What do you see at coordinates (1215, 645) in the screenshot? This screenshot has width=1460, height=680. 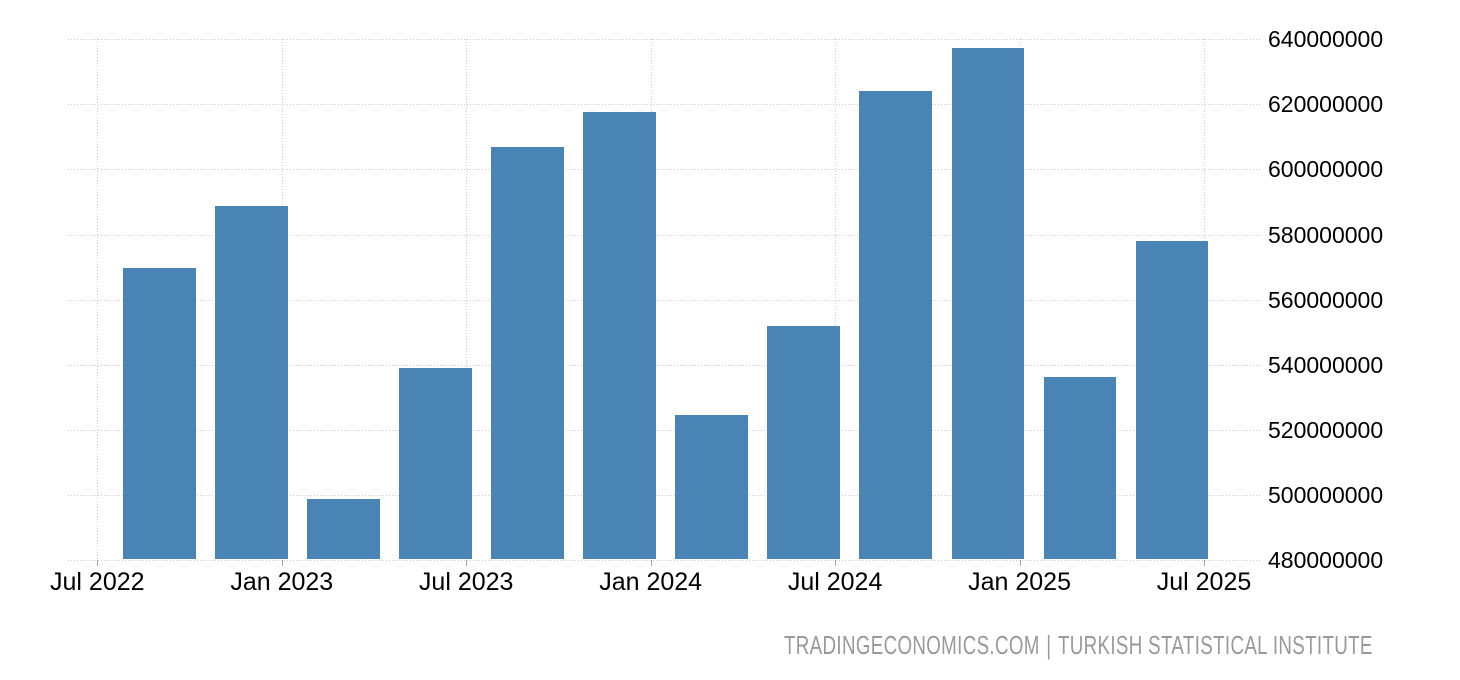 I see `source-turkish-statistical-institute: TURKISH STATISTICAL INSTITUTE` at bounding box center [1215, 645].